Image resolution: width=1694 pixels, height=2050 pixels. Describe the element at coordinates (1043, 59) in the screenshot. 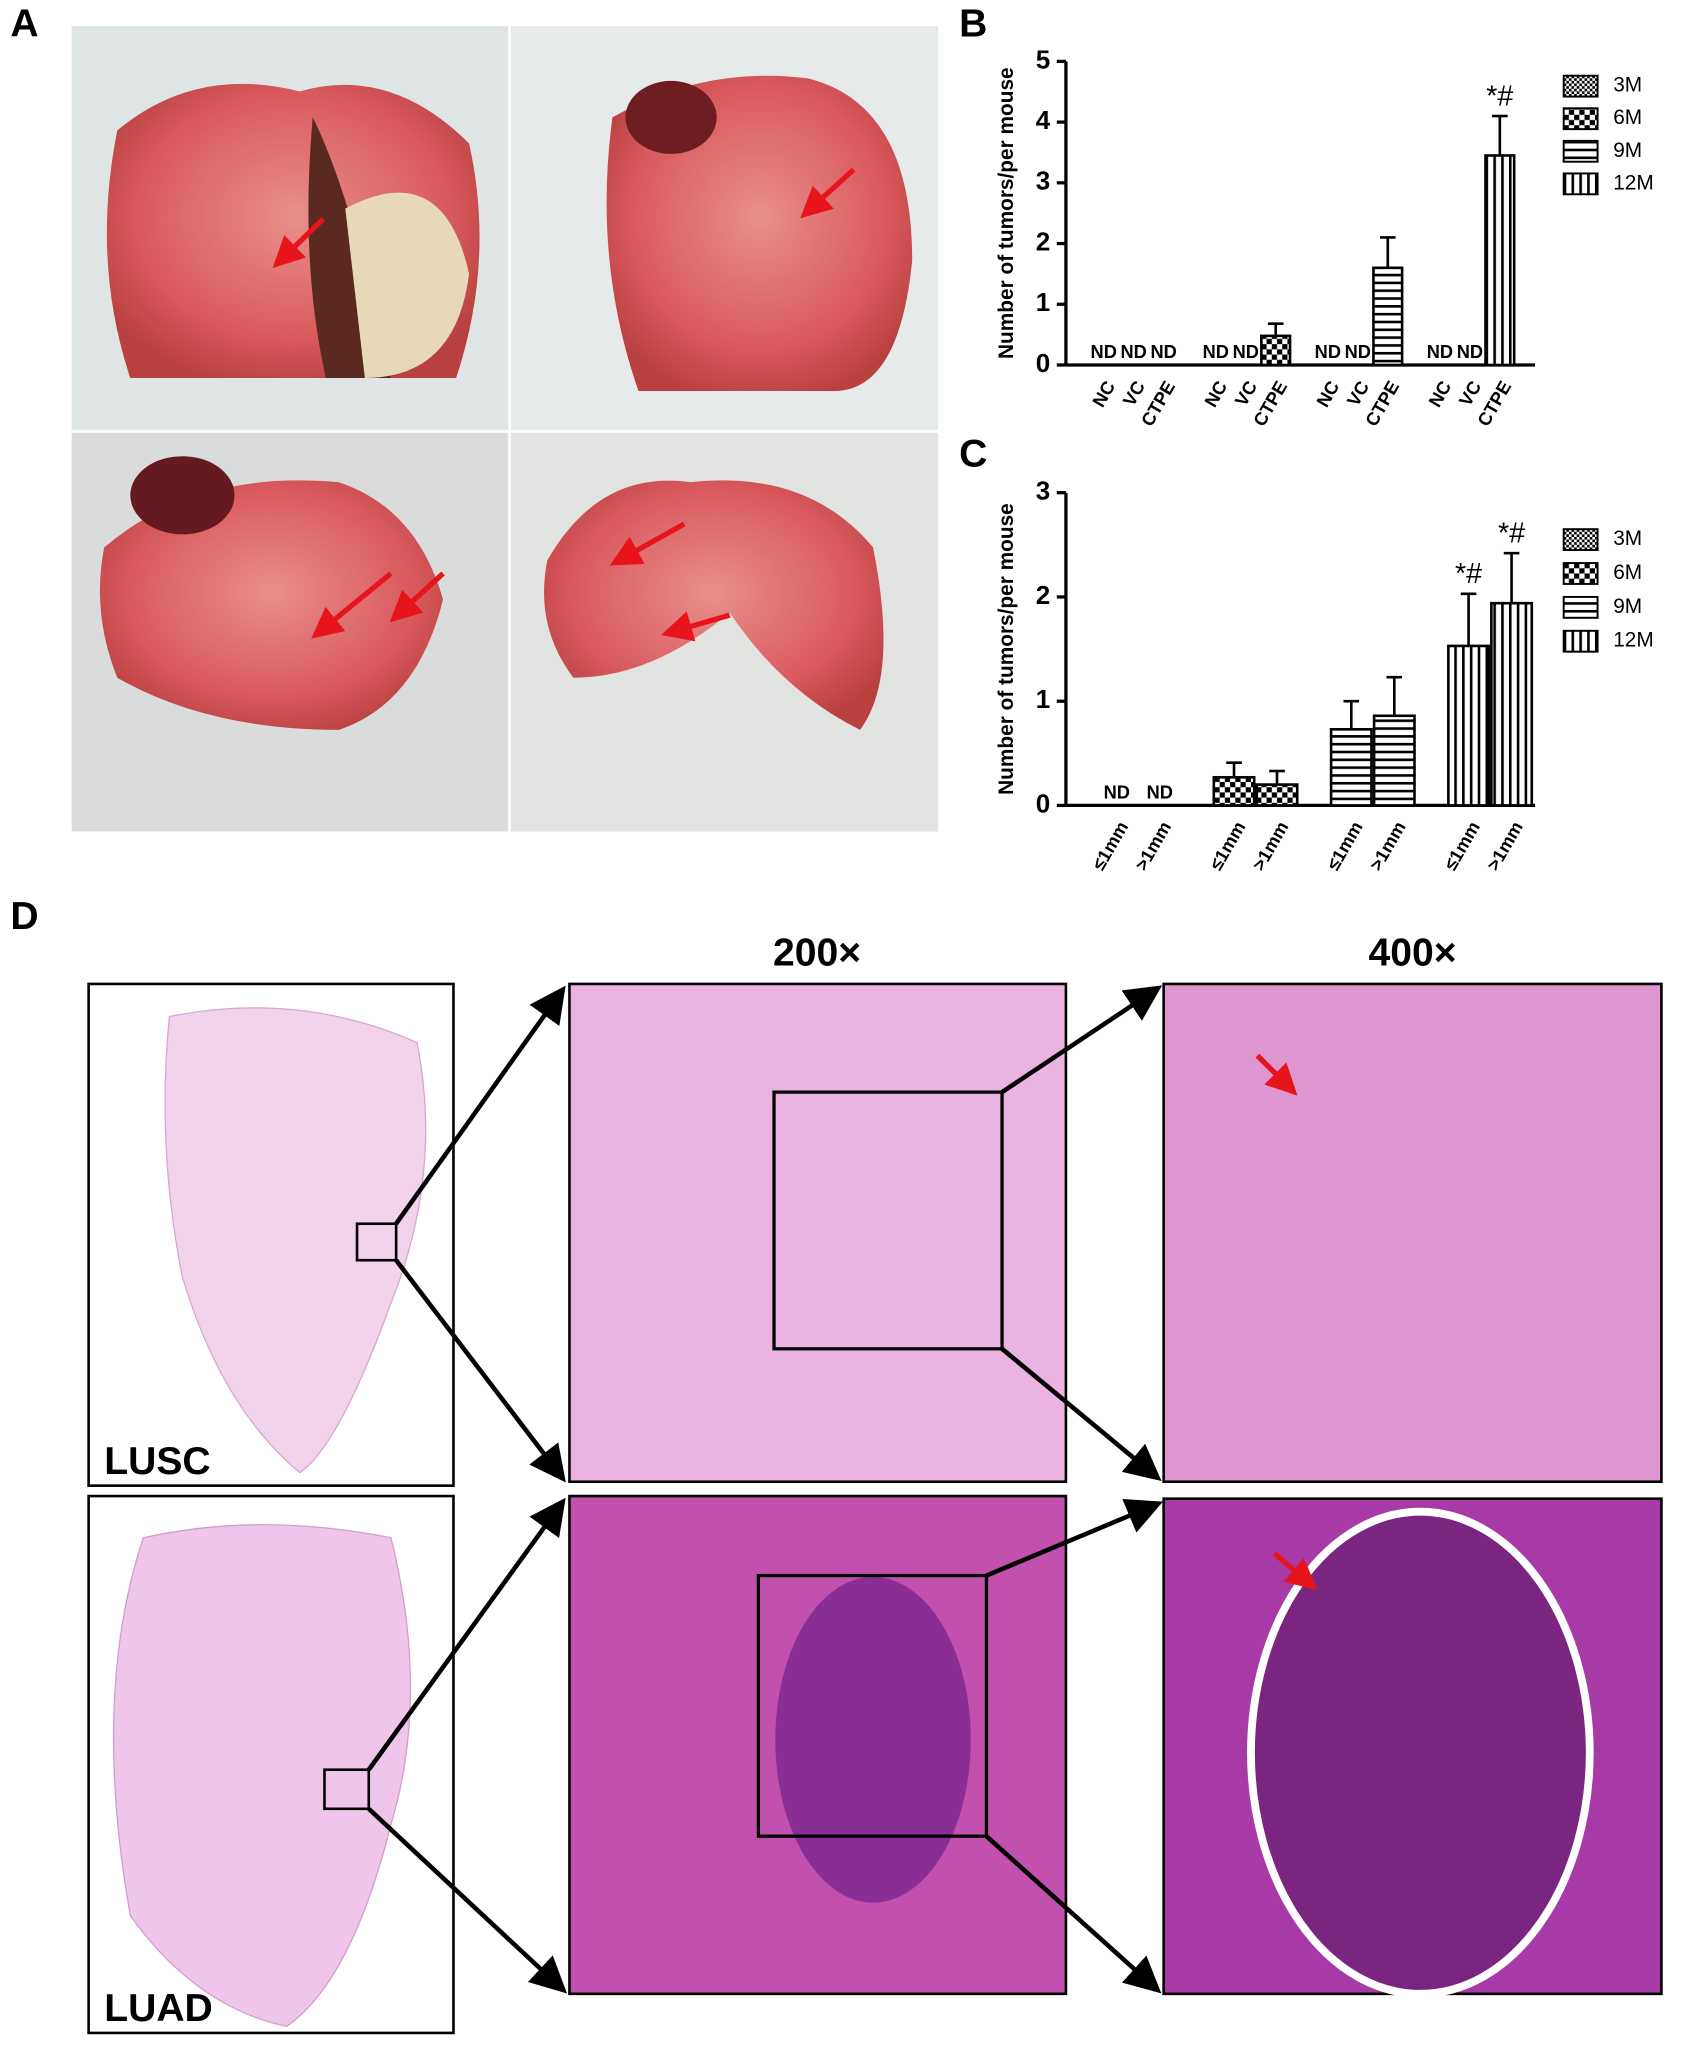

I see `y-tick-label: 5` at that location.